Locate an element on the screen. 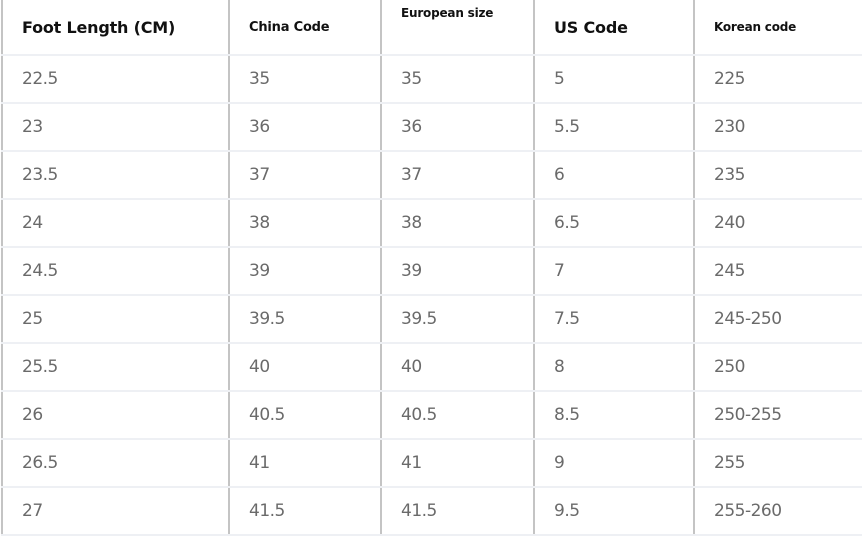 The height and width of the screenshot is (536, 862). china-code-cell: 36 is located at coordinates (305, 127).